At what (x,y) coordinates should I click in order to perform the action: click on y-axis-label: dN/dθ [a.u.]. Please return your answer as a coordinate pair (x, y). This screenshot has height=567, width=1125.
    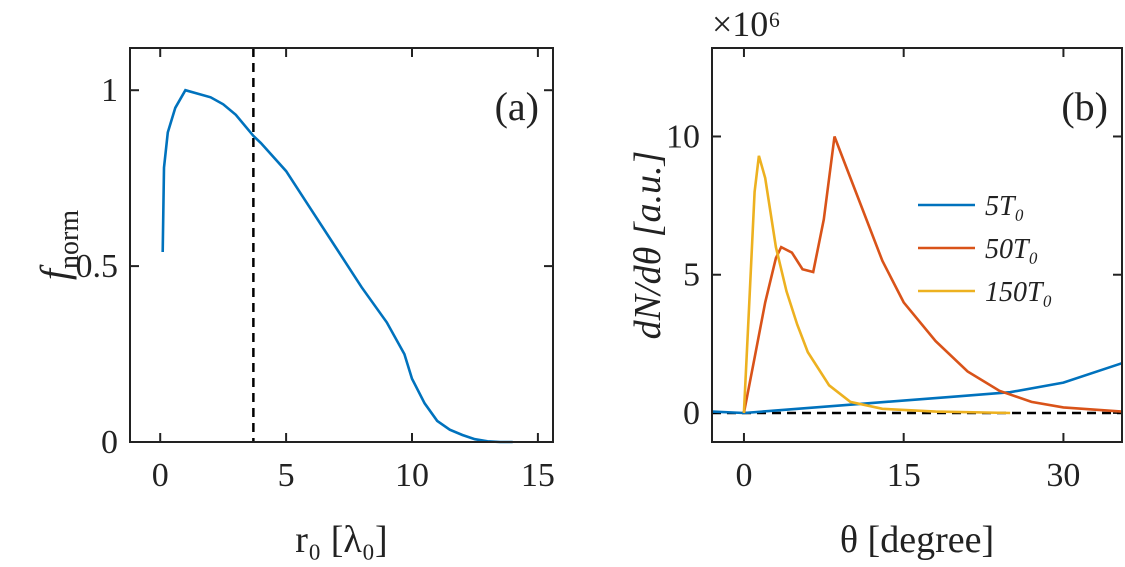
    Looking at the image, I should click on (648, 245).